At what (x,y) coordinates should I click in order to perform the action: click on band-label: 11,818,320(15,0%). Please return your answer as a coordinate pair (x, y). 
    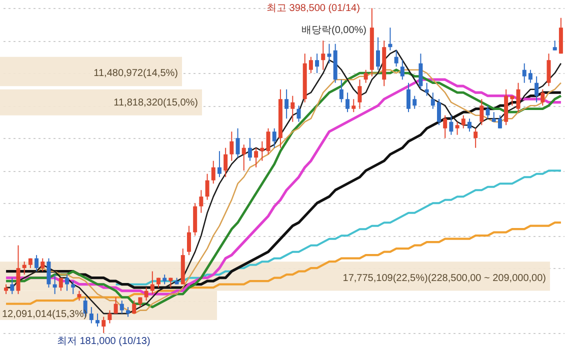
    Looking at the image, I should click on (156, 102).